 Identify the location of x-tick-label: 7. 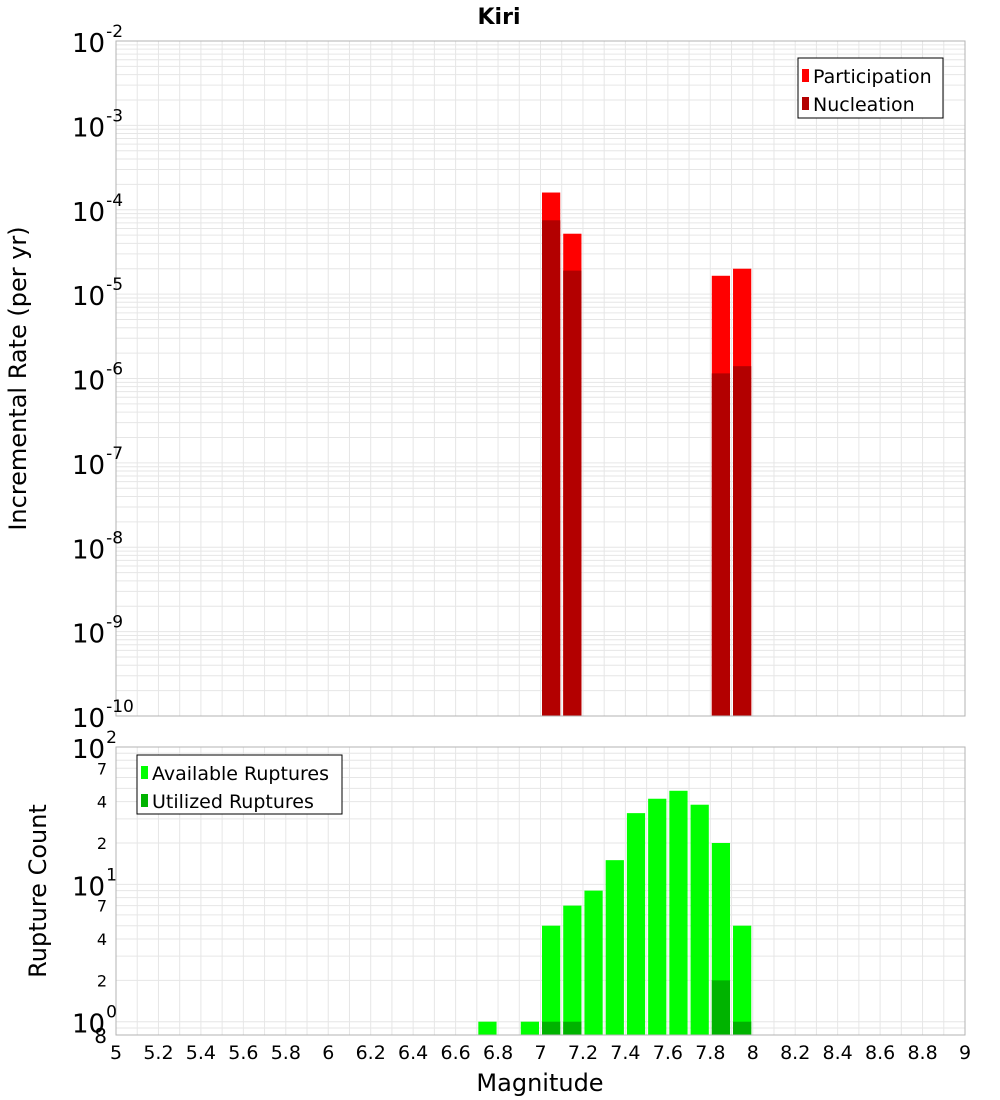
(540, 1053).